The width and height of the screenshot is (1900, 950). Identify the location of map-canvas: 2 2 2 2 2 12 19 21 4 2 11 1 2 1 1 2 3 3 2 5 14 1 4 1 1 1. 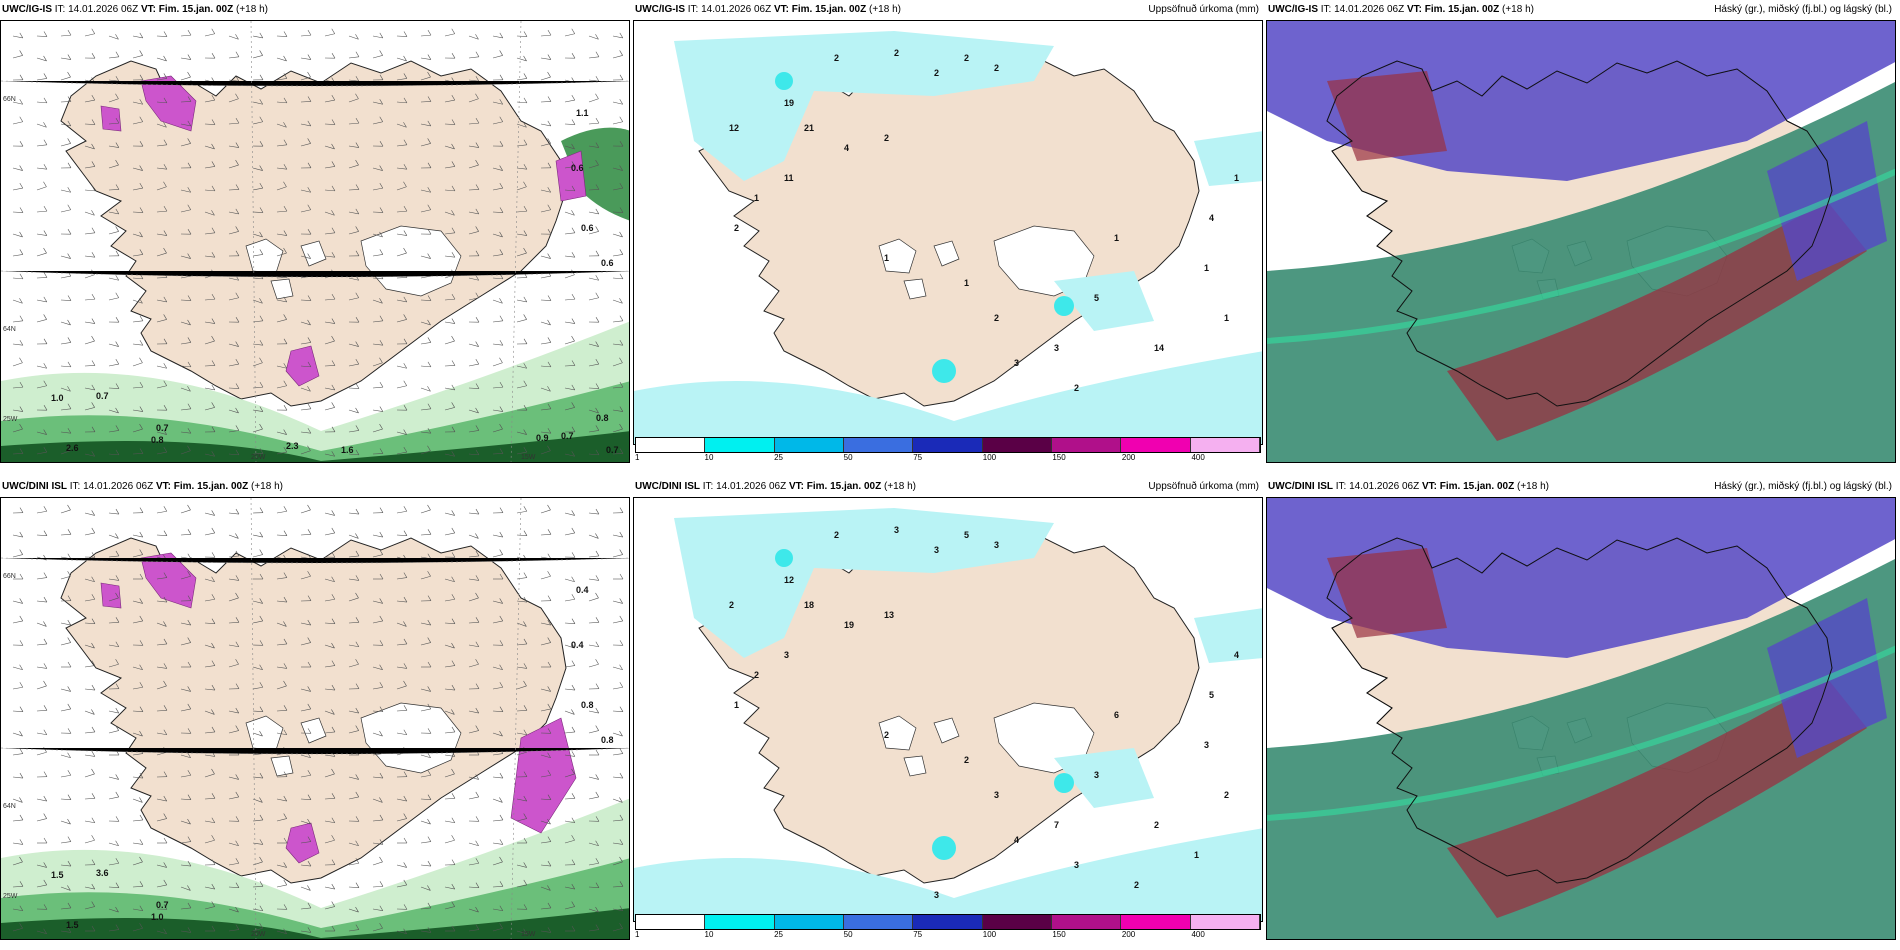
(948, 232).